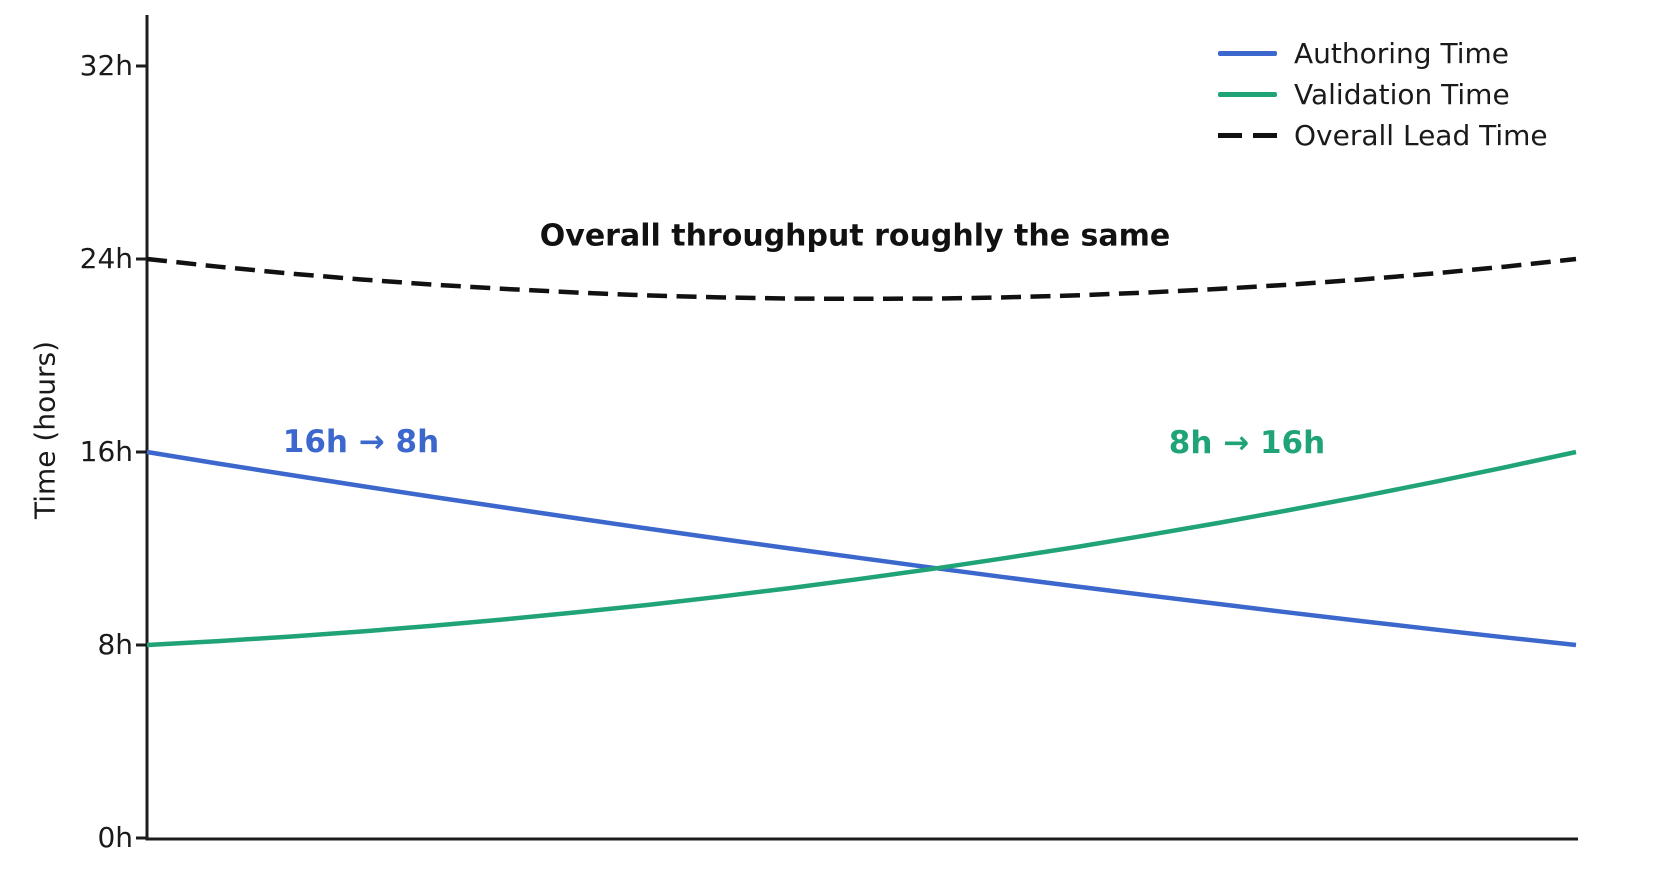 The width and height of the screenshot is (1668, 874). What do you see at coordinates (1247, 53) in the screenshot?
I see `legend-line-sample-authoring` at bounding box center [1247, 53].